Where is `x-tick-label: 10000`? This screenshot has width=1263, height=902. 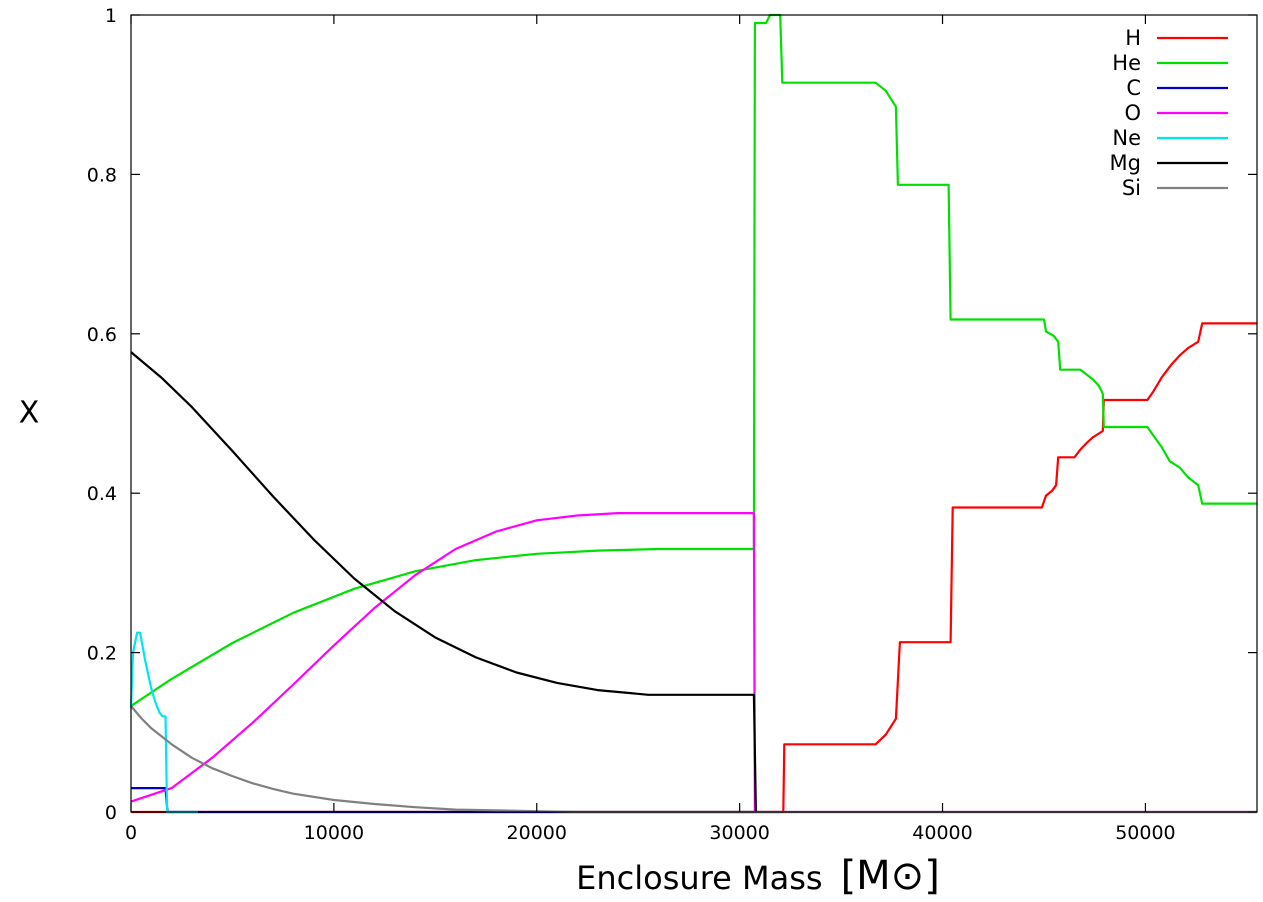
x-tick-label: 10000 is located at coordinates (334, 833).